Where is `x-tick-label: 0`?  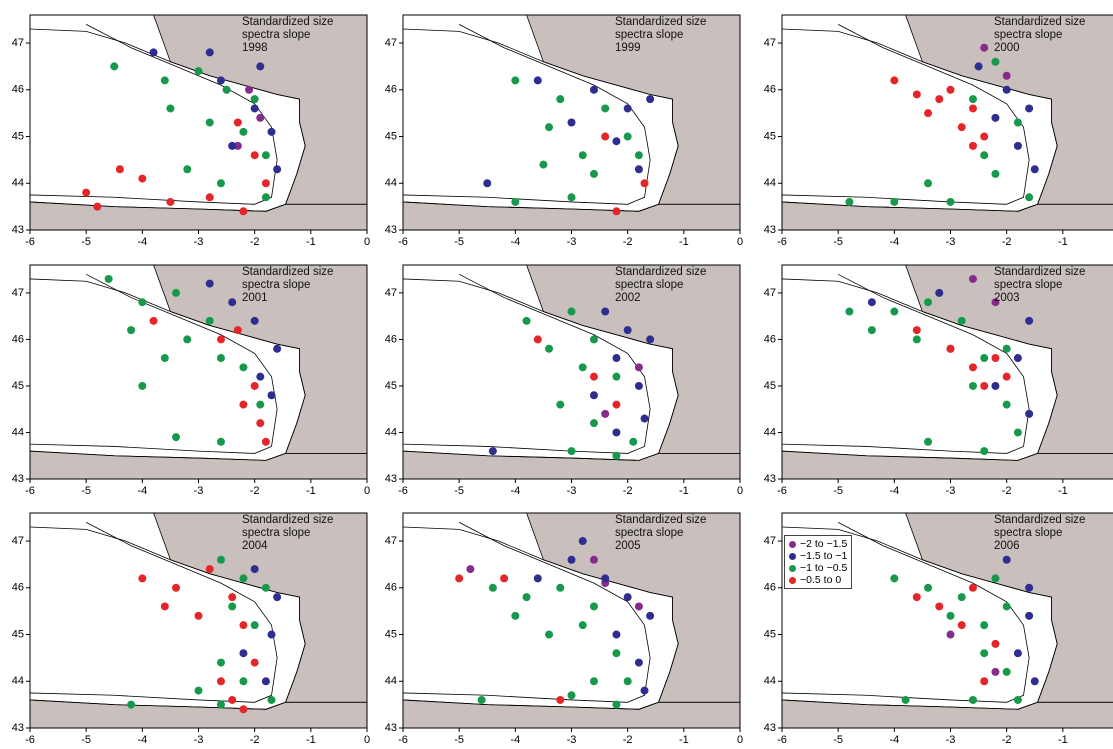 x-tick-label: 0 is located at coordinates (367, 242).